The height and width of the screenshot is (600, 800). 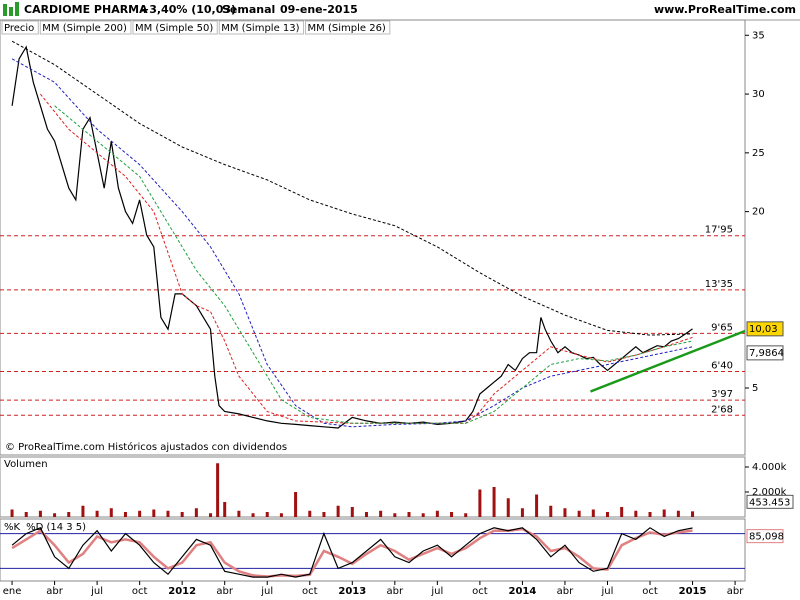 What do you see at coordinates (770, 501) in the screenshot?
I see `last-volume-box` at bounding box center [770, 501].